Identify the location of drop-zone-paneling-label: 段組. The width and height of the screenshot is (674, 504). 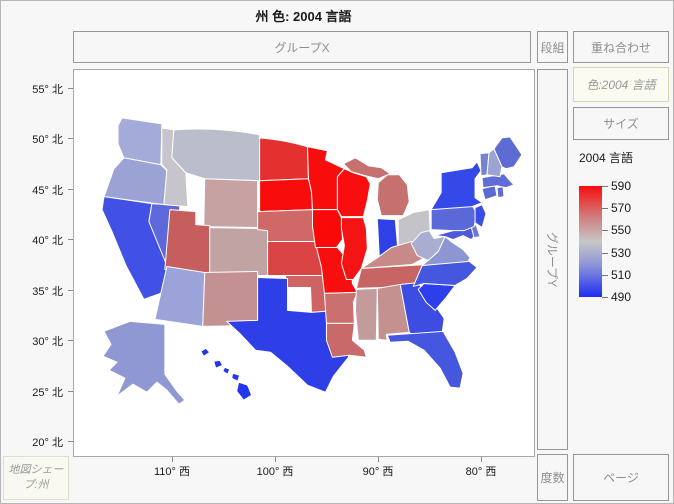
(552, 47).